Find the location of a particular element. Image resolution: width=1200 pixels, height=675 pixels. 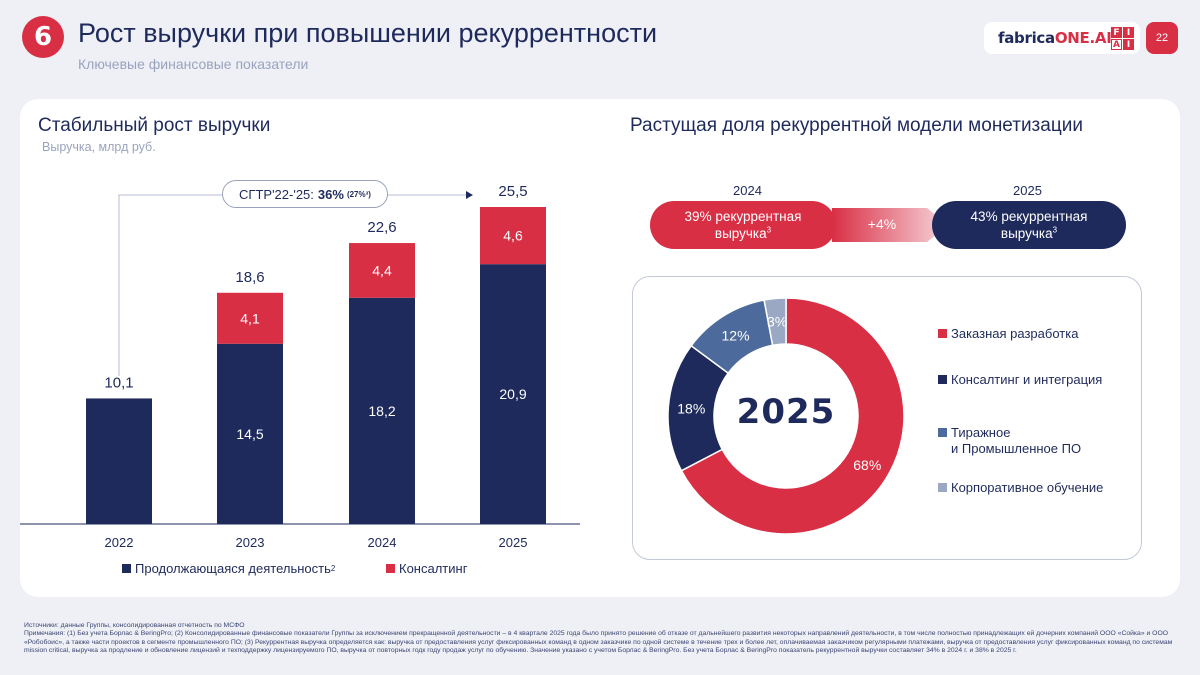

year-from-label: 2024 is located at coordinates (747, 190).